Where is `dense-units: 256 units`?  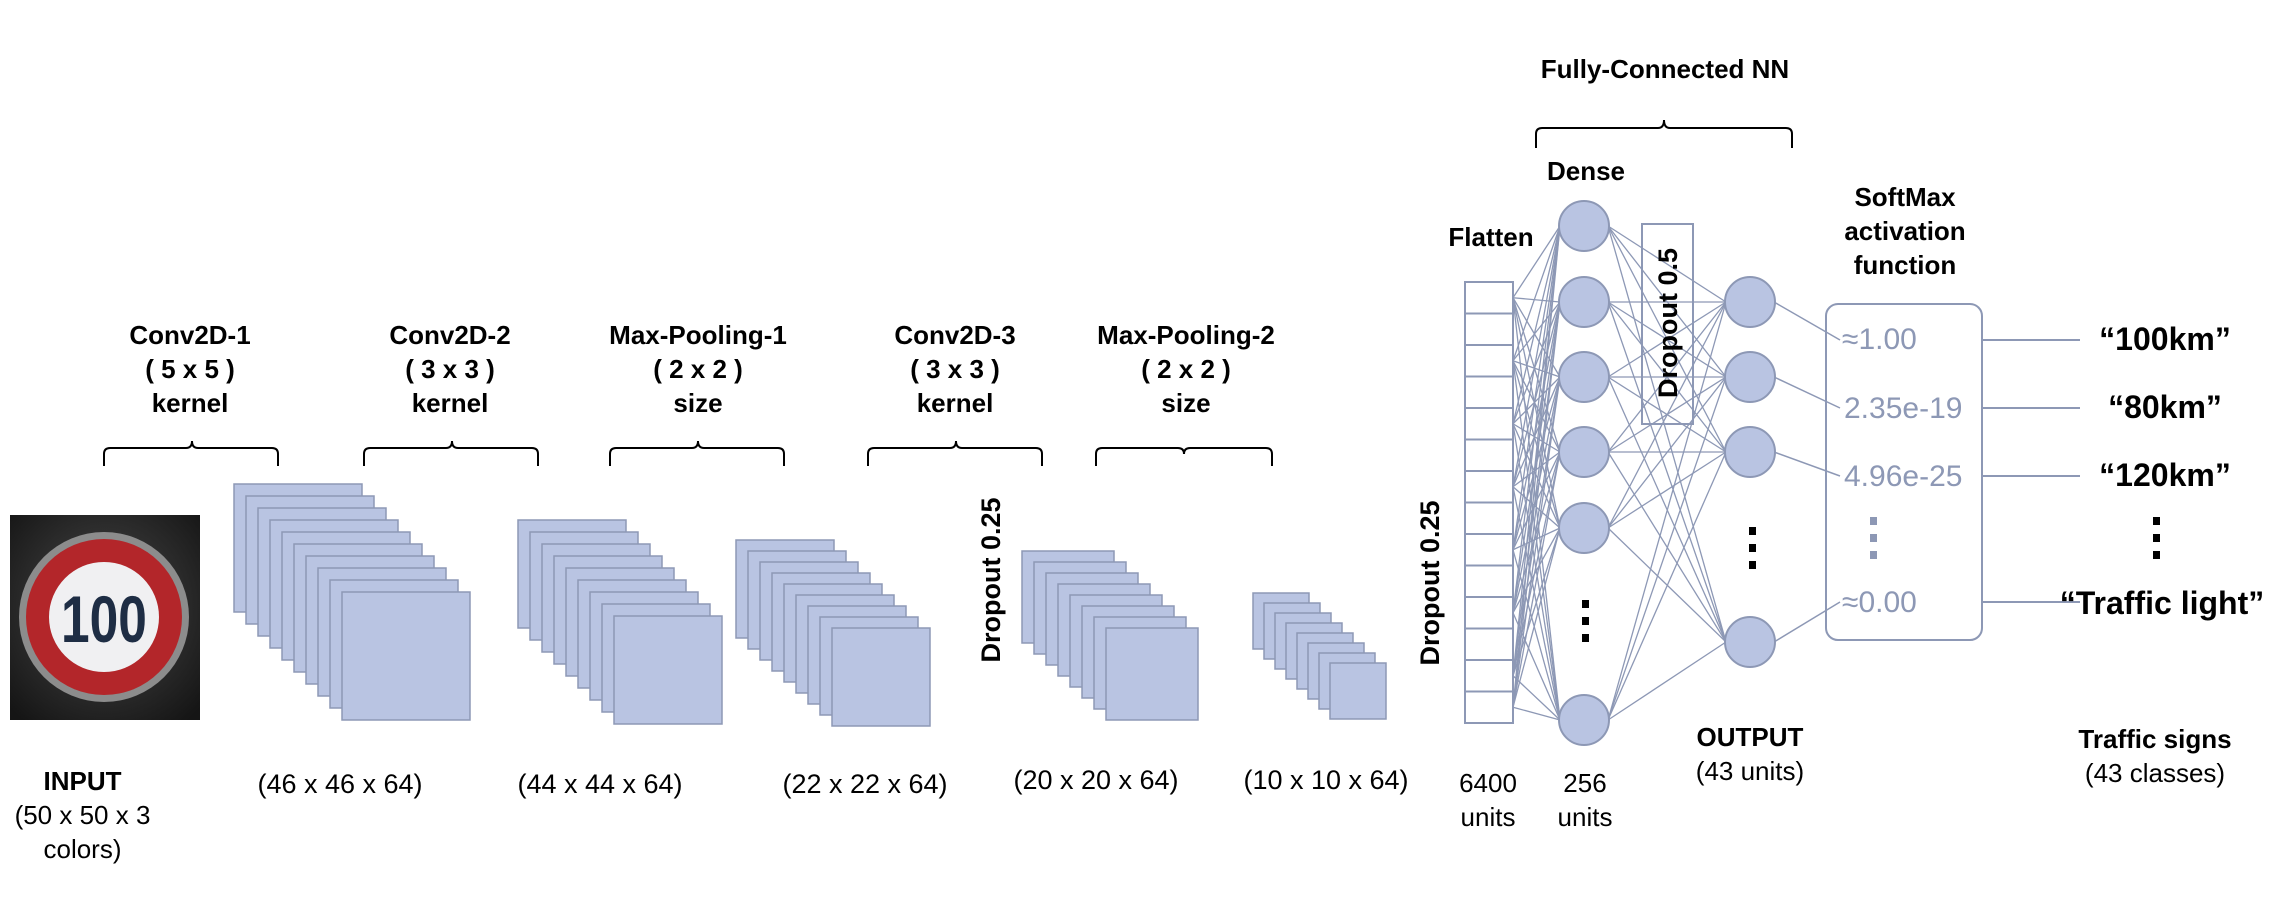
dense-units: 256 units is located at coordinates (1585, 800).